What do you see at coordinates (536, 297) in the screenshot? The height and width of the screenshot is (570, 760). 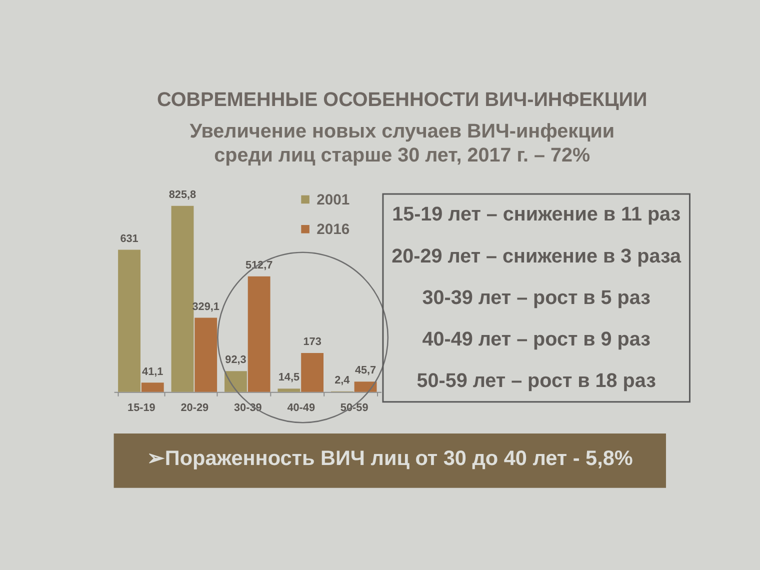 I see `text: 30-39 лет – рост в 5 раз` at bounding box center [536, 297].